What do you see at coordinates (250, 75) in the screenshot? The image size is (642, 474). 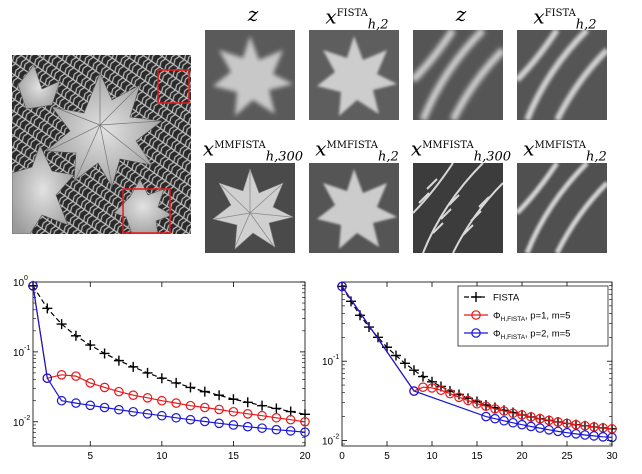 I see `thumb-leaf-z` at bounding box center [250, 75].